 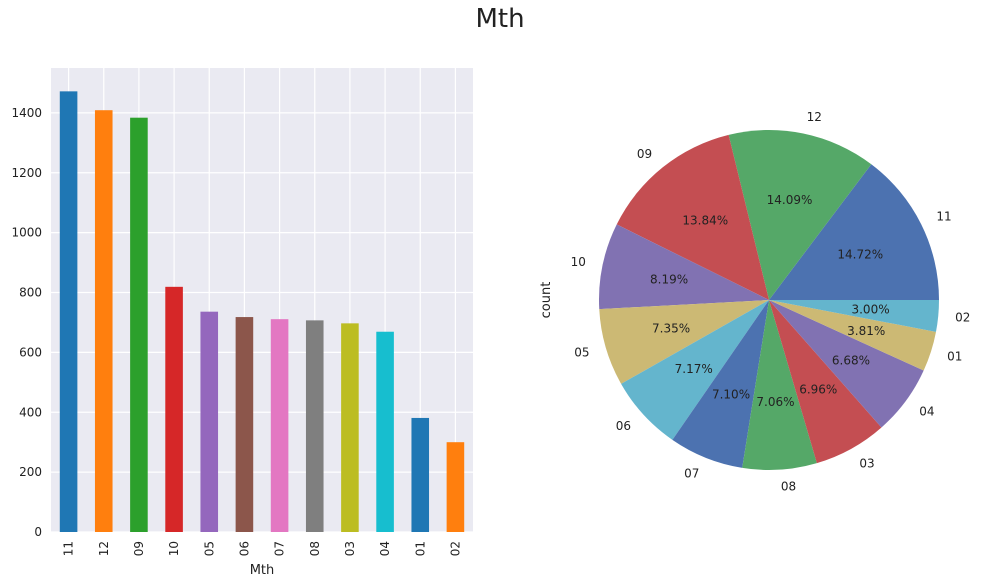 What do you see at coordinates (262, 570) in the screenshot?
I see `x-axis-title: Mth` at bounding box center [262, 570].